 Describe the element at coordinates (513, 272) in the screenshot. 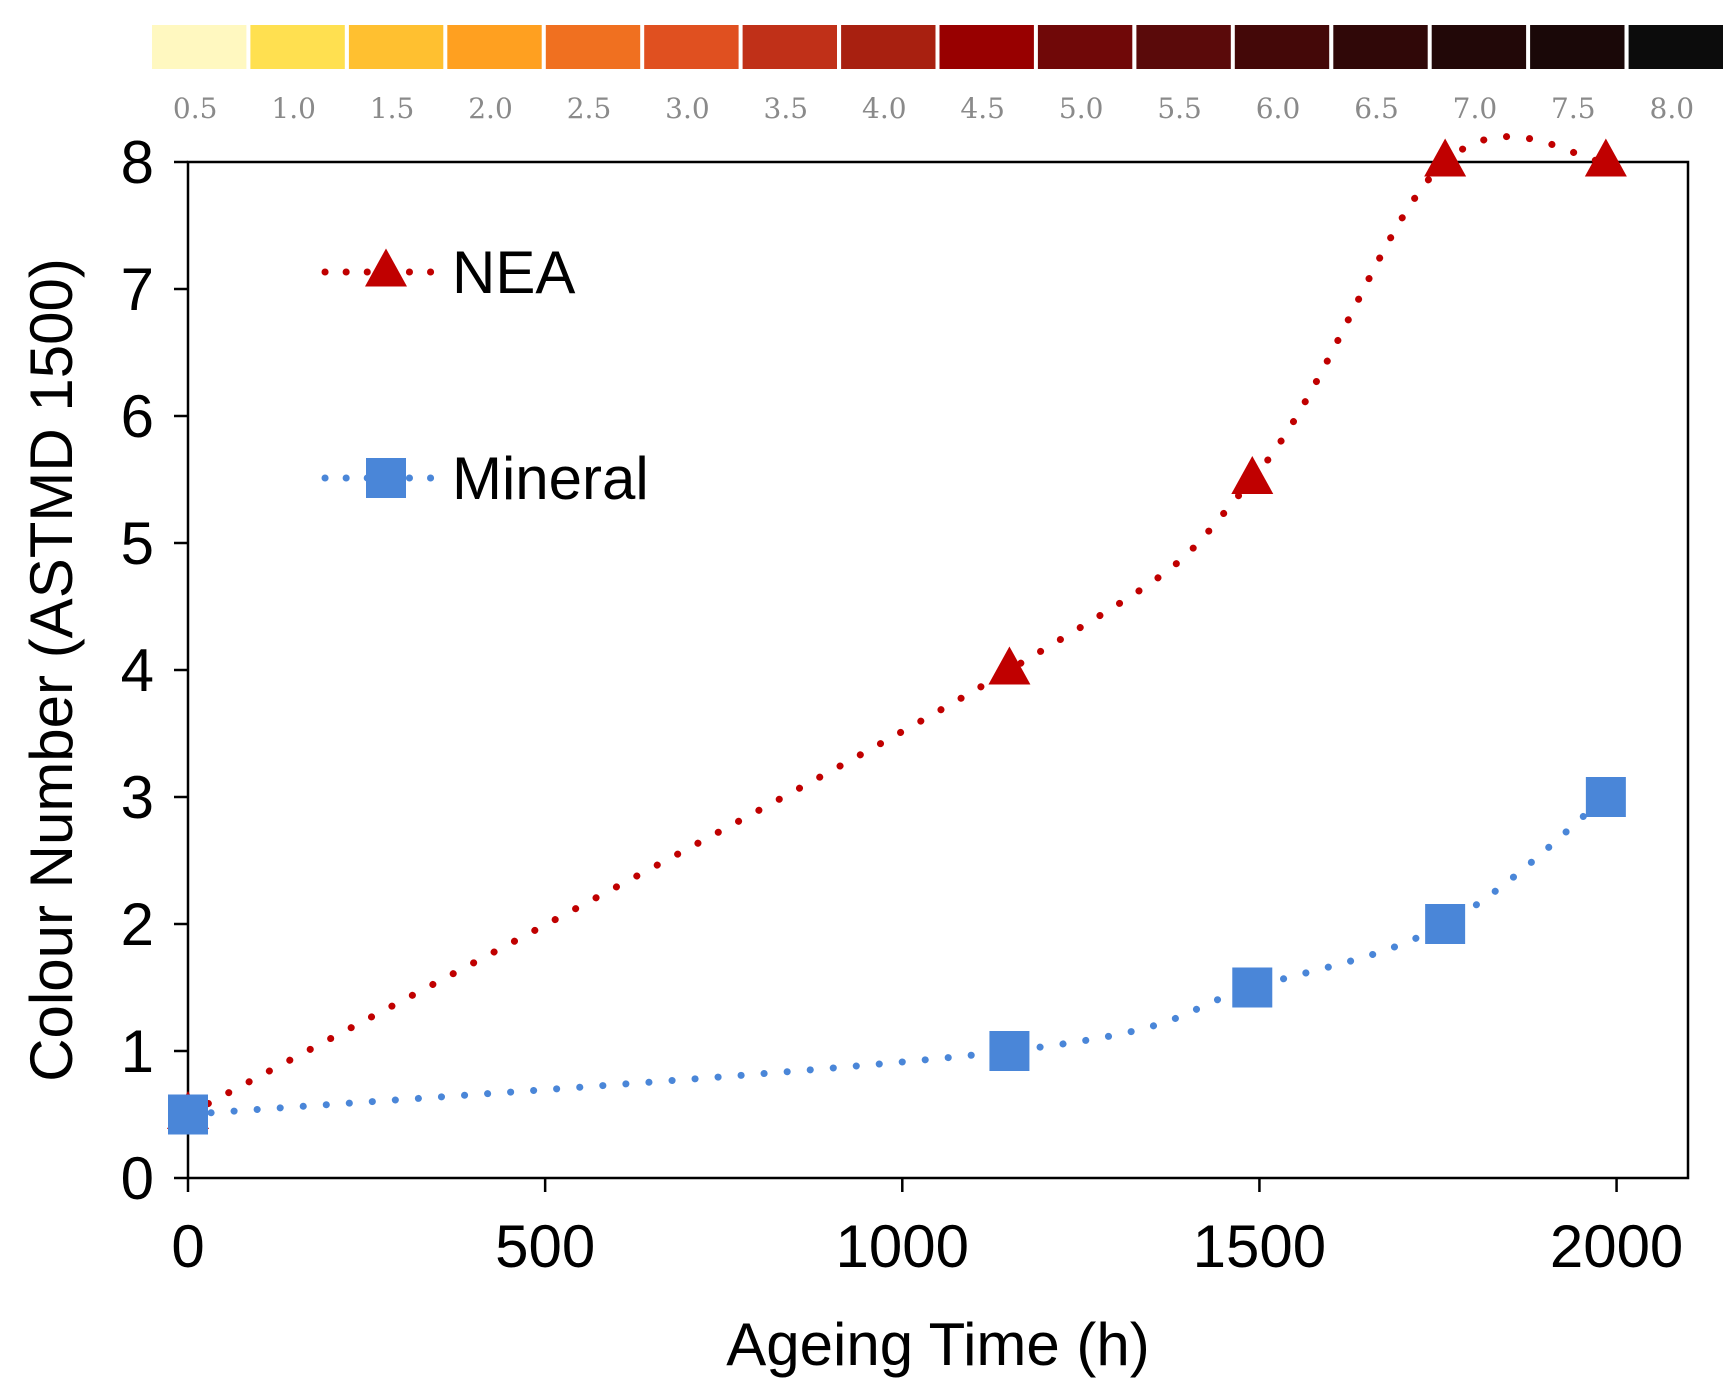

I see `legend-label: NEA` at that location.